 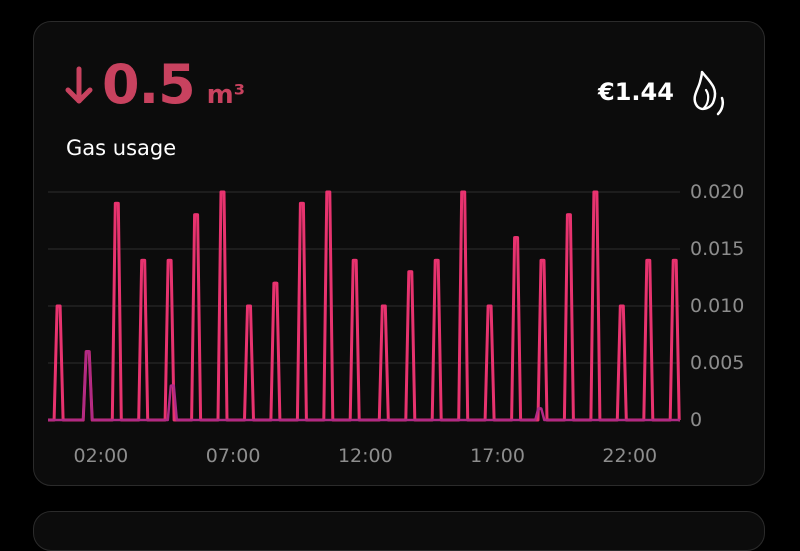 I want to click on usage-readout: 0.5 m³, so click(x=154, y=85).